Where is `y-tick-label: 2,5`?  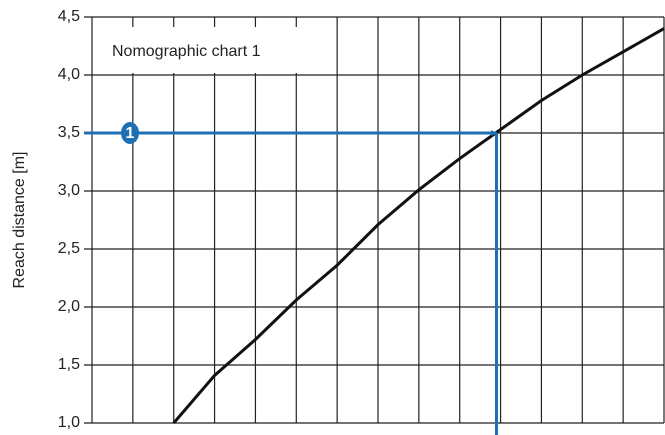 y-tick-label: 2,5 is located at coordinates (69, 248).